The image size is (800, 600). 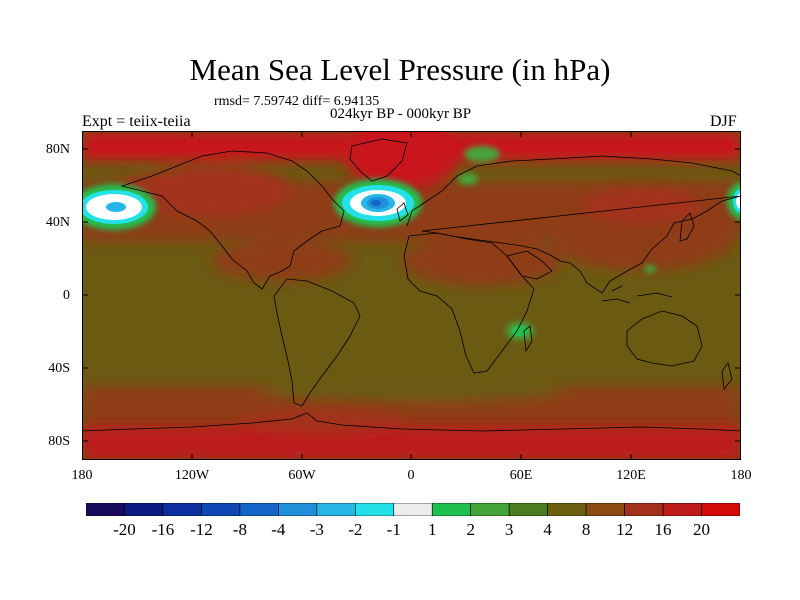 I want to click on colorbar-label: -3, so click(x=316, y=529).